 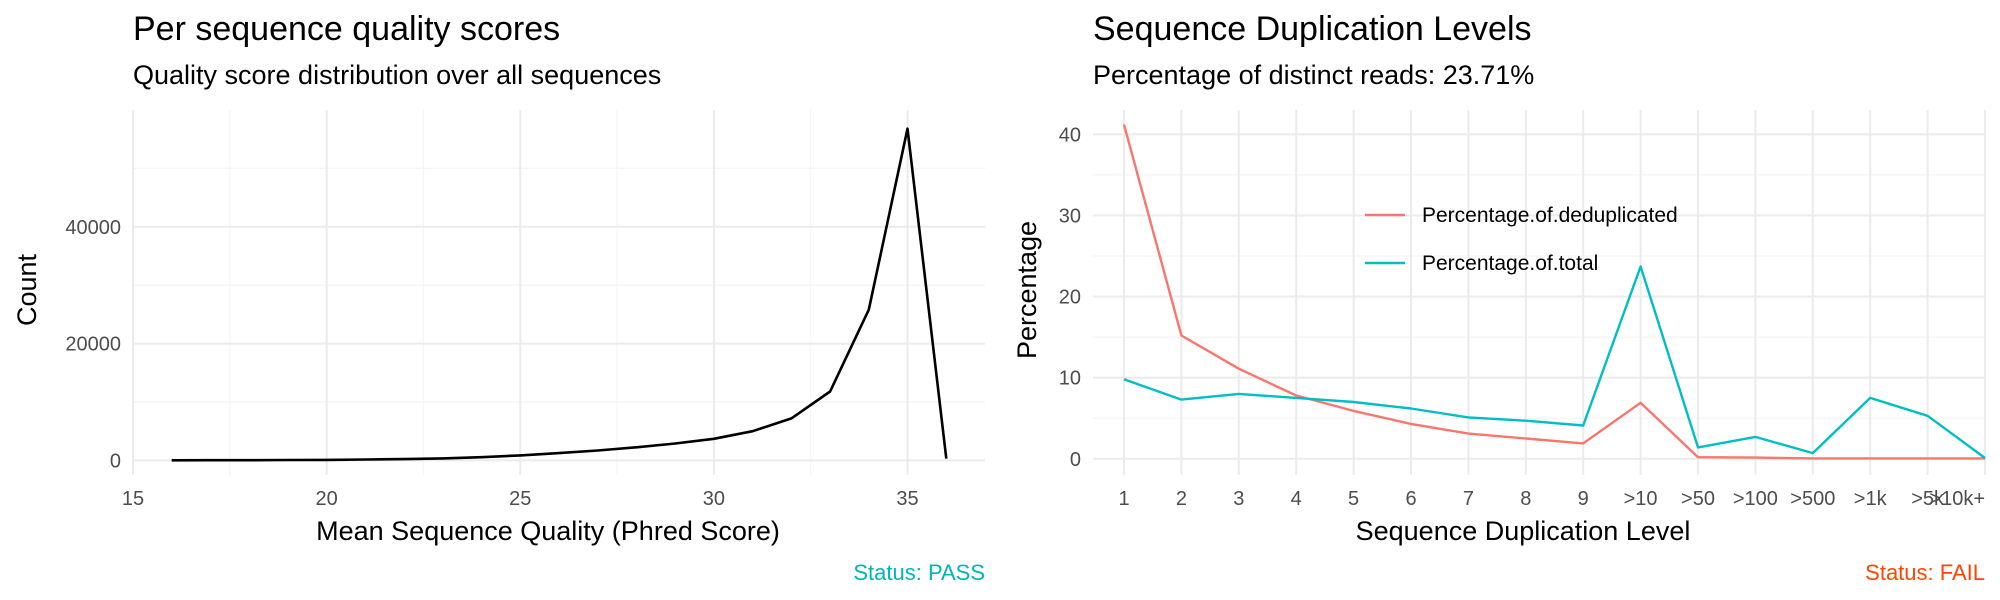 I want to click on chart2-x-tick-label: >1k, so click(x=1871, y=499).